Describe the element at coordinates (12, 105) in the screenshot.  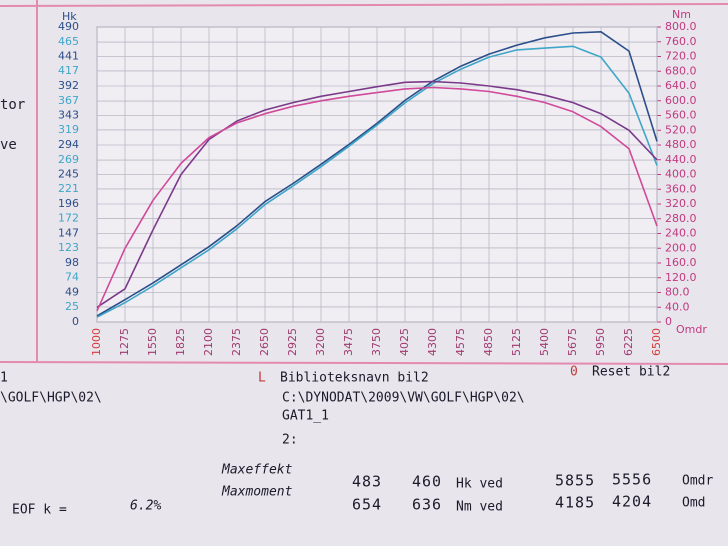
I see `side-text: tor` at that location.